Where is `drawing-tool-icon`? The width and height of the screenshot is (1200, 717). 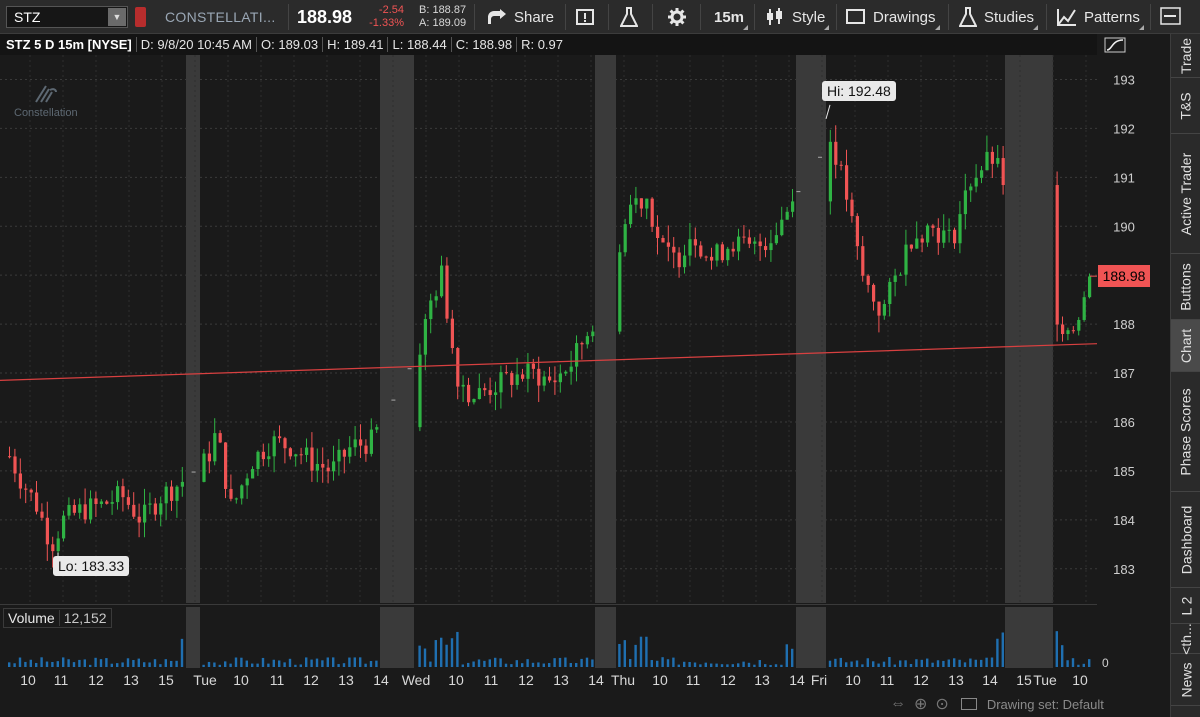 drawing-tool-icon is located at coordinates (1115, 44).